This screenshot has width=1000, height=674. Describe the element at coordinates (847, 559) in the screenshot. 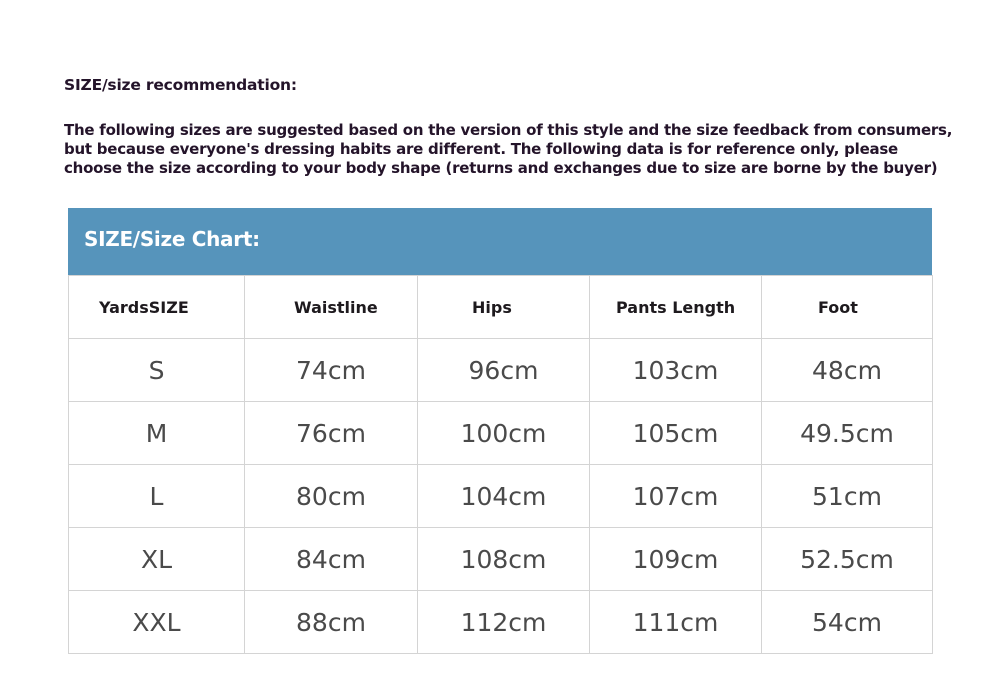

I see `table-cell: 52.5cm` at that location.